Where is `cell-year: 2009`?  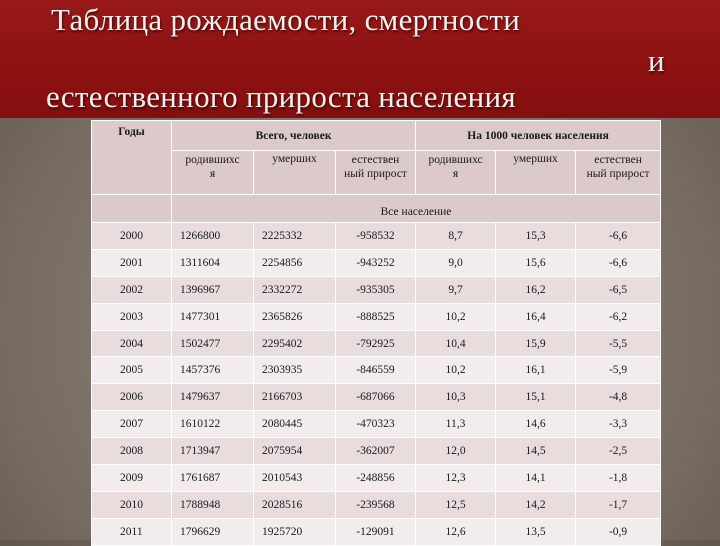
cell-year: 2009 is located at coordinates (131, 478).